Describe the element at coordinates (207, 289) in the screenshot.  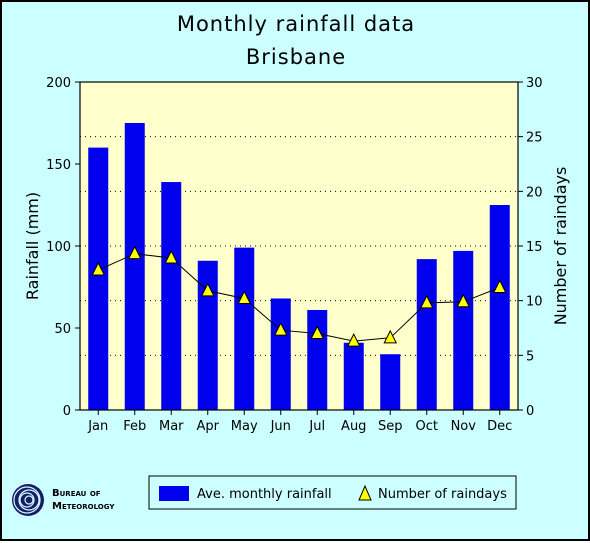
I see `raindays-marker-apr` at that location.